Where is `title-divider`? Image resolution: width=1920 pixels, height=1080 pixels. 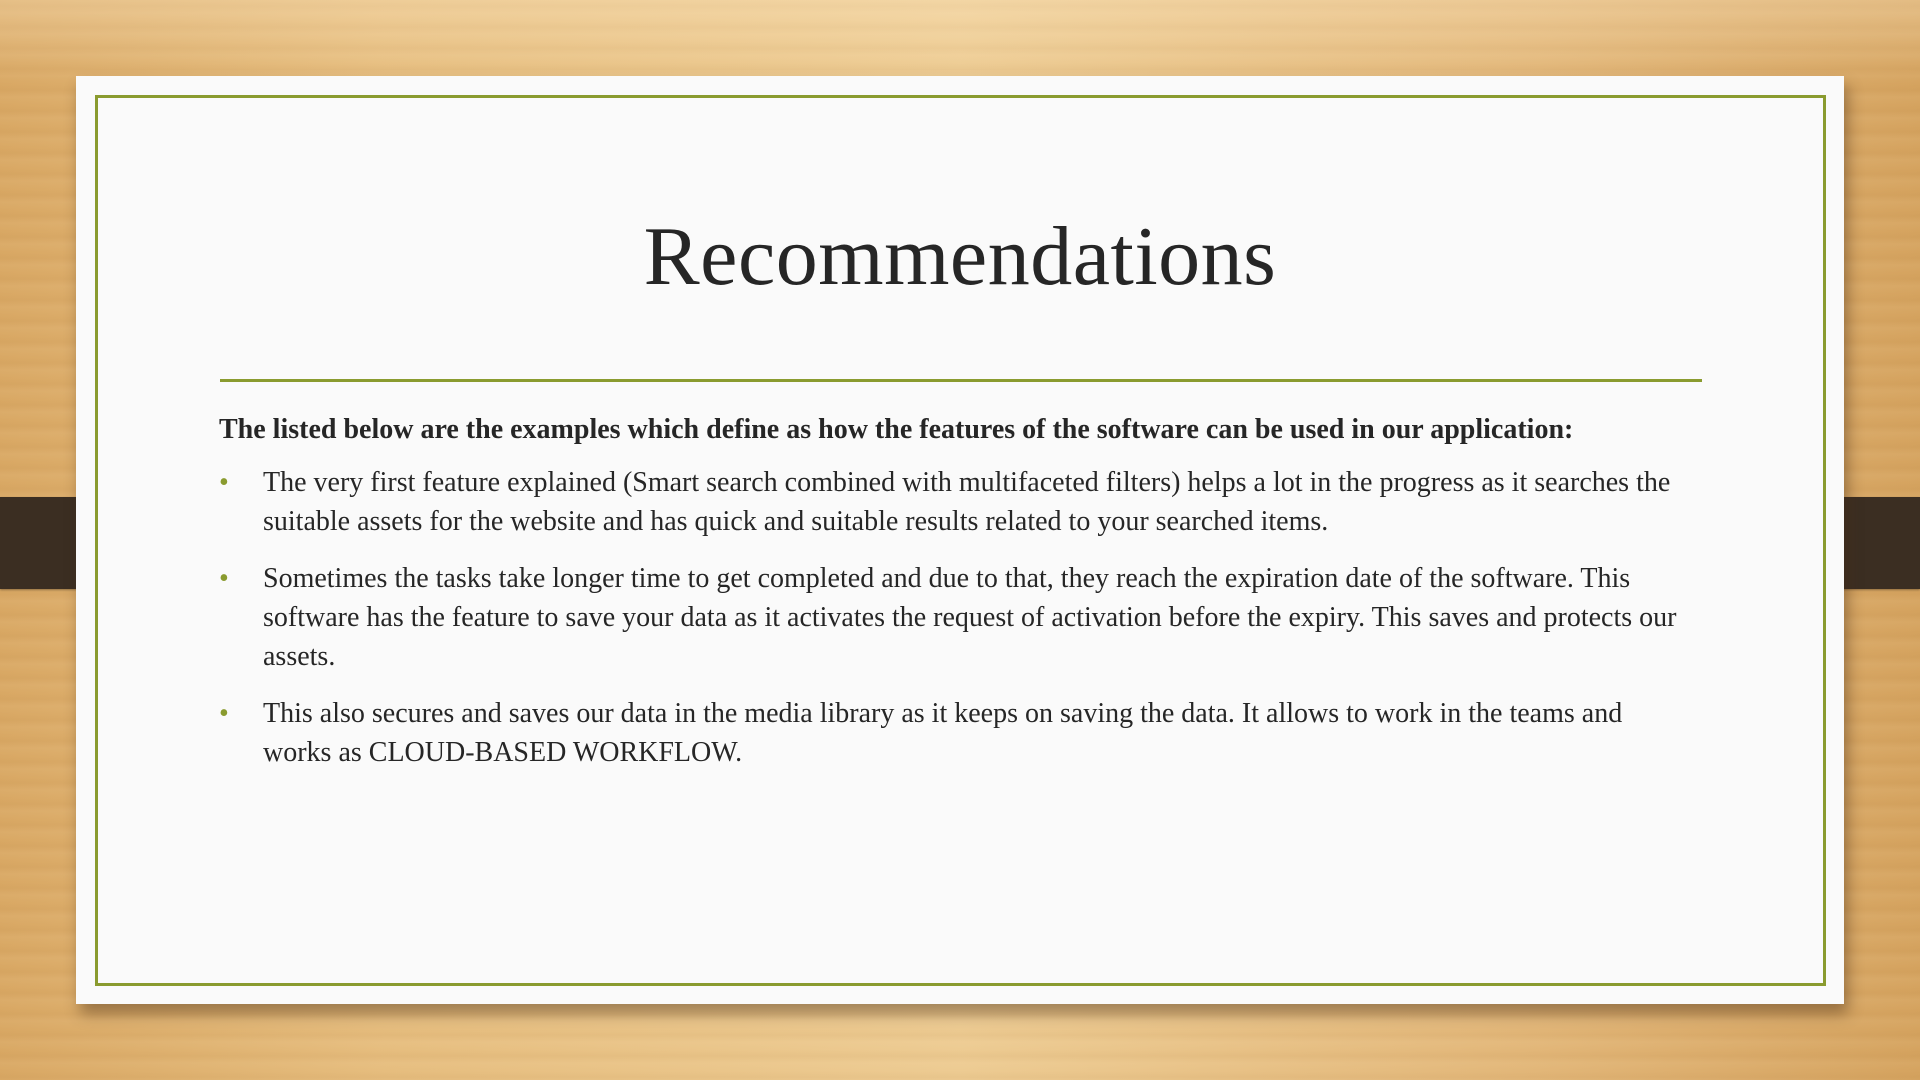
title-divider is located at coordinates (961, 380).